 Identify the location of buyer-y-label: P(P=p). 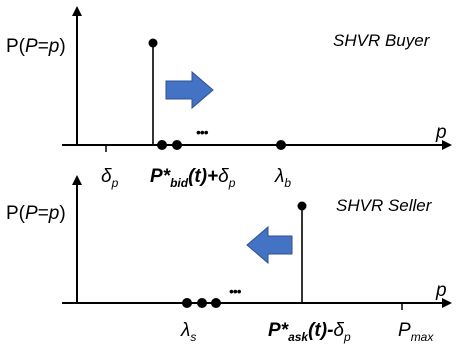
(36, 46).